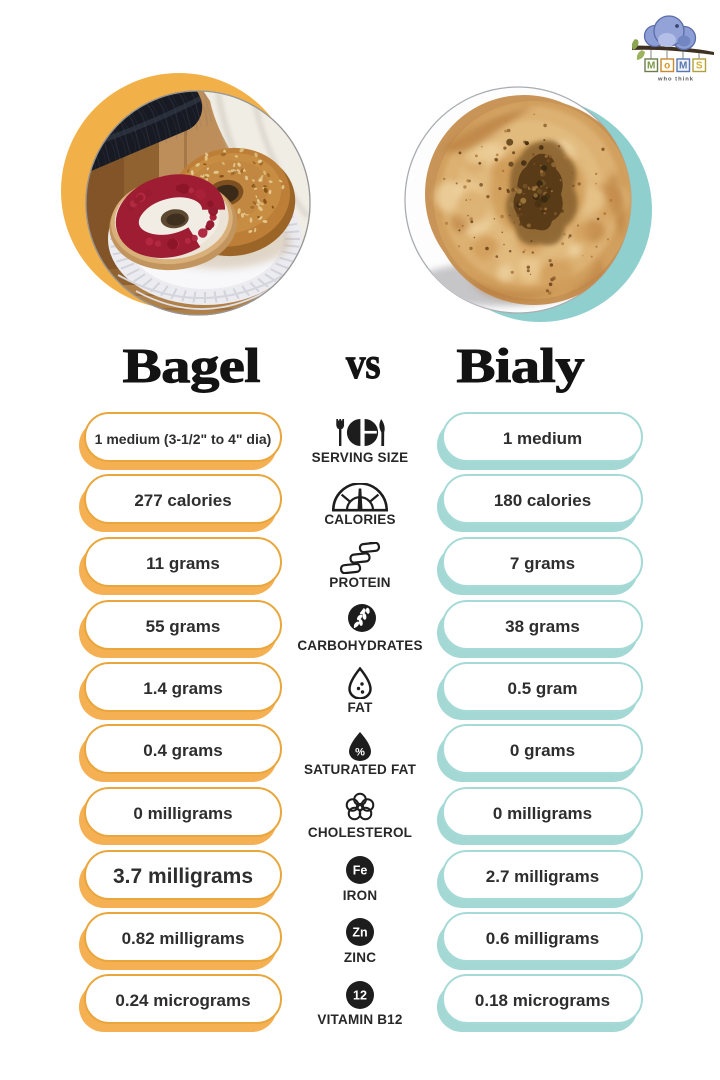 This screenshot has height=1080, width=720. Describe the element at coordinates (359, 933) in the screenshot. I see `svg-text: Zn` at that location.